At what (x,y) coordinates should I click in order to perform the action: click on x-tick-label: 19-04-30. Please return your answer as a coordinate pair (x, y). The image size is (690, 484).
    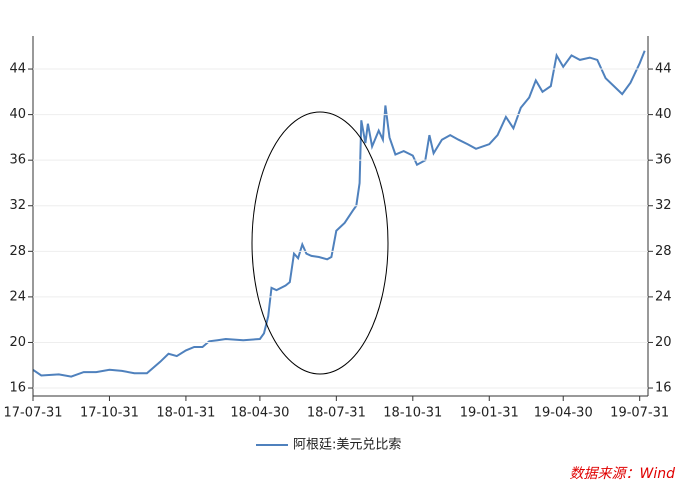
    Looking at the image, I should click on (563, 413).